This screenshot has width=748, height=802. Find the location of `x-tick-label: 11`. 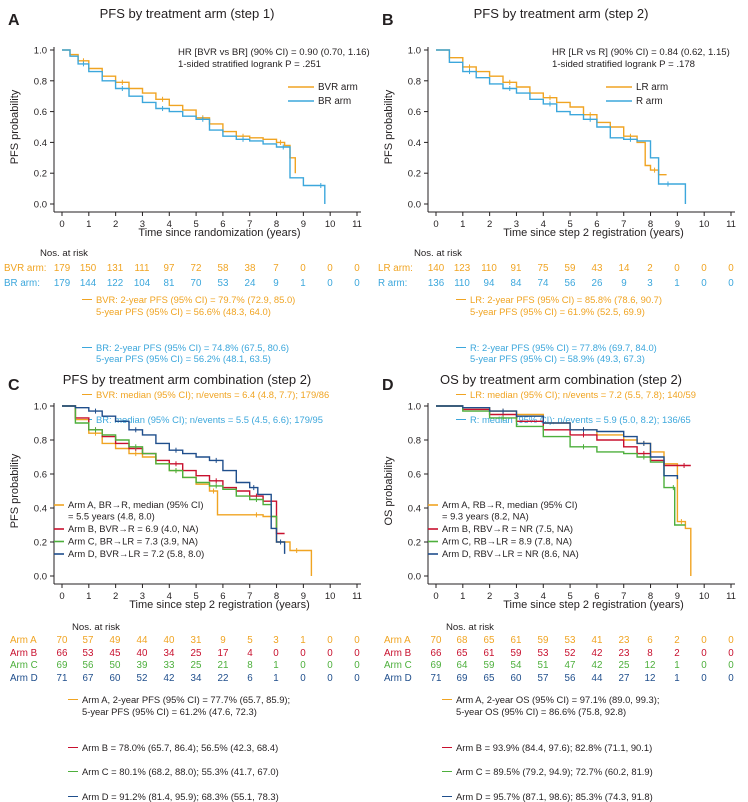

x-tick-label: 11 is located at coordinates (357, 224).